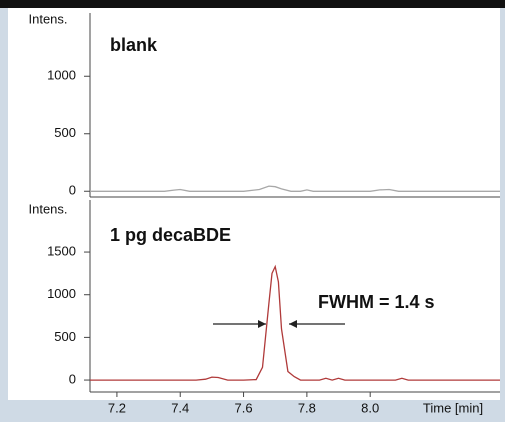 This screenshot has height=422, width=505. I want to click on x-tick-label: 7.8, so click(307, 407).